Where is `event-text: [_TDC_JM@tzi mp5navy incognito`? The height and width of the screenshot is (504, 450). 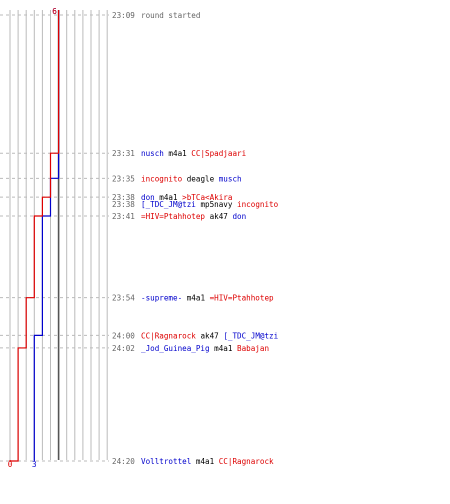 event-text: [_TDC_JM@tzi mp5navy incognito is located at coordinates (210, 204).